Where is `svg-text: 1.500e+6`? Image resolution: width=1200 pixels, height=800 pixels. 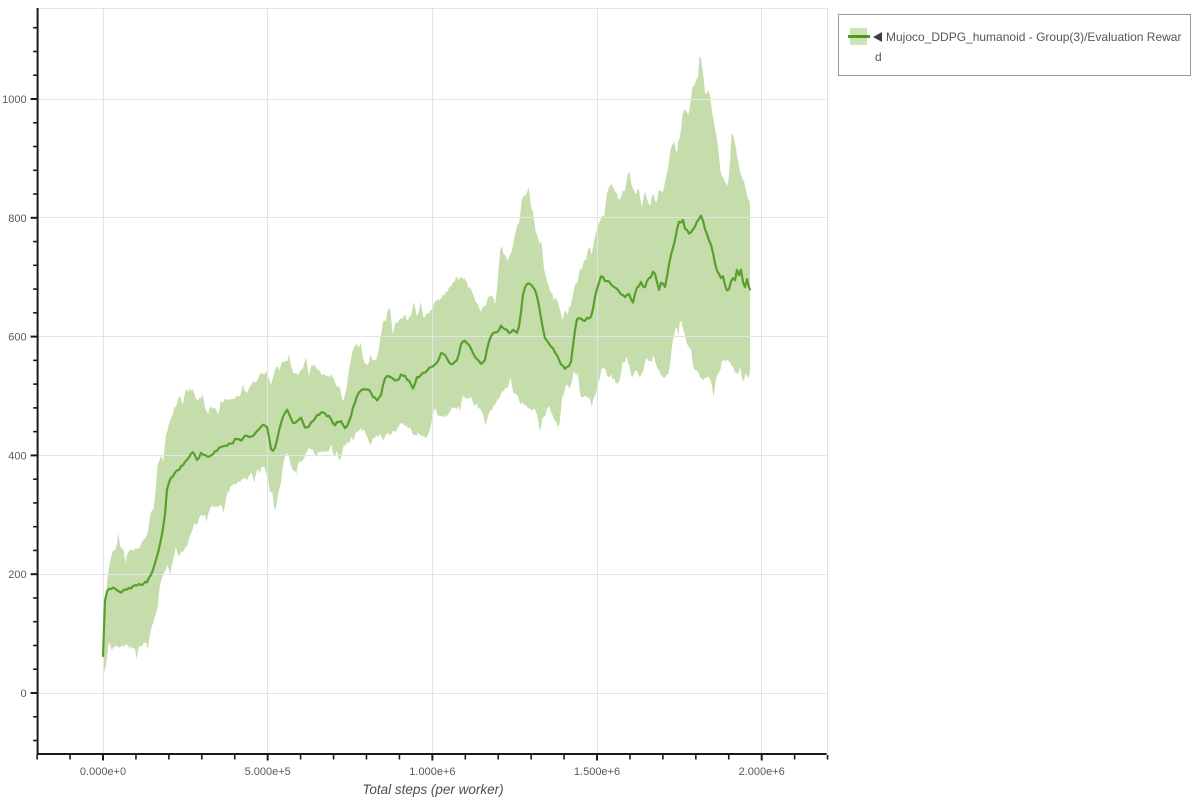
svg-text: 1.500e+6 is located at coordinates (597, 772).